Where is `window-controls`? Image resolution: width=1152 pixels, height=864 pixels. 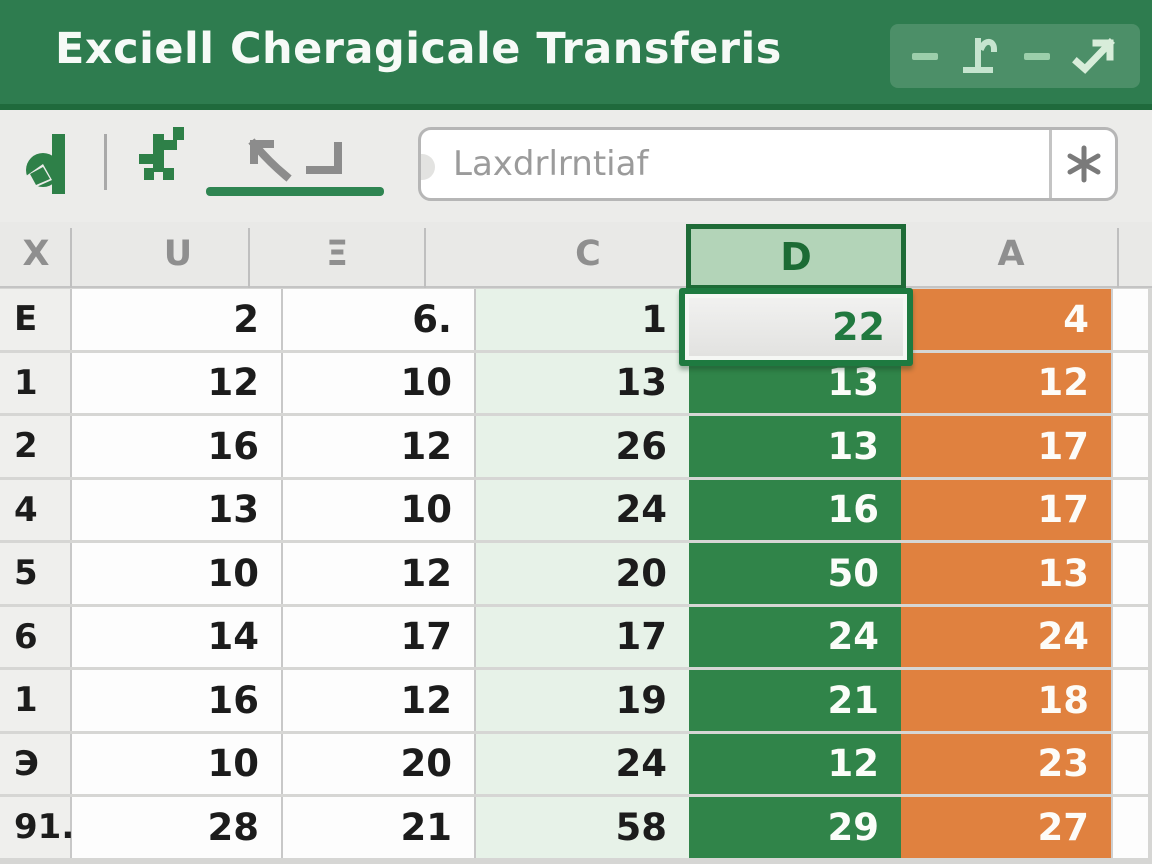
window-controls is located at coordinates (1015, 56).